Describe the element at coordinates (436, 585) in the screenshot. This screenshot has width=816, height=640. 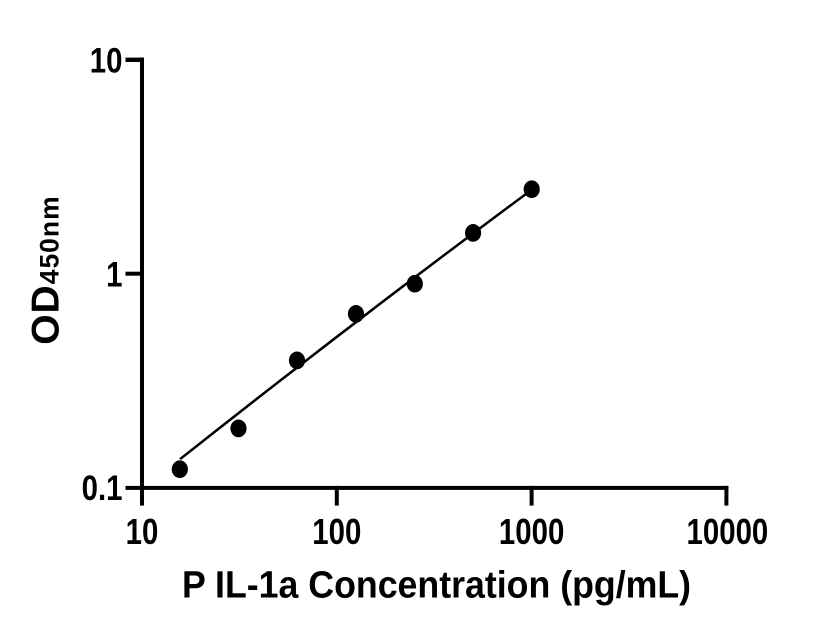
I see `svg-text: P IL-1a Concentration (pg/mL)` at that location.